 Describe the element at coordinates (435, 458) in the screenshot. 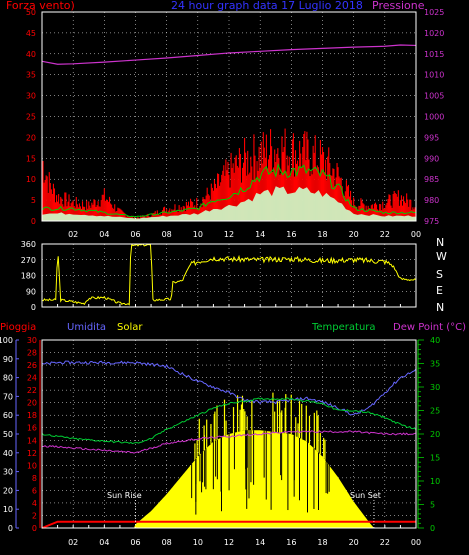

I see `temperature-y-tick-label: 15` at that location.